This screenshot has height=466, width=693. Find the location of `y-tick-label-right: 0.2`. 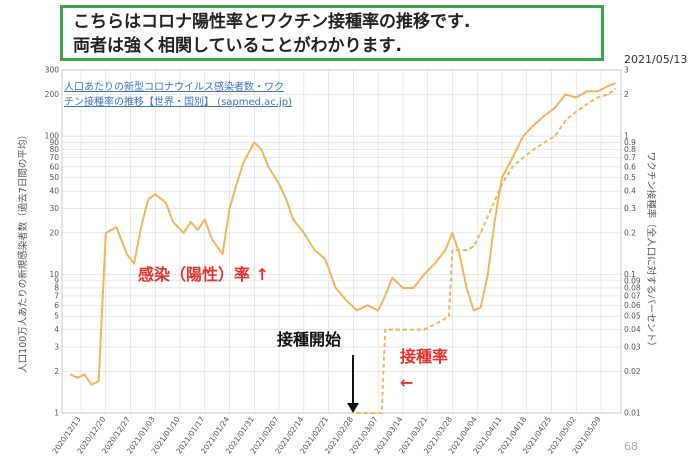

y-tick-label-right: 0.2 is located at coordinates (630, 232).